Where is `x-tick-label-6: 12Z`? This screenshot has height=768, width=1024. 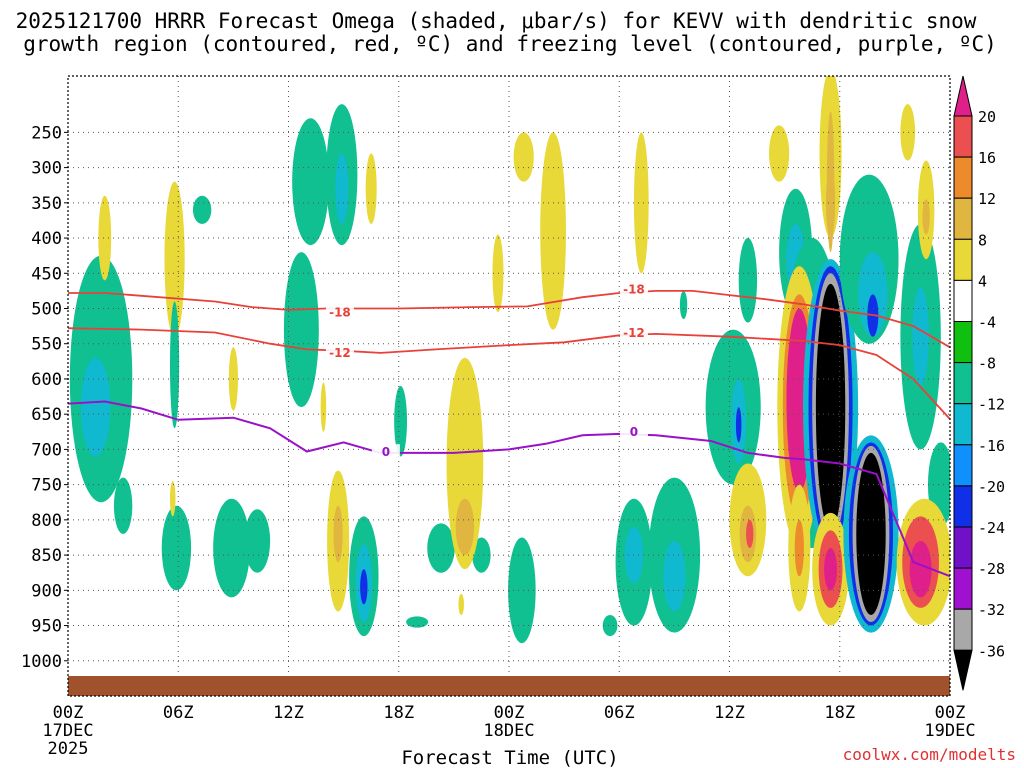
x-tick-label-6: 12Z is located at coordinates (729, 713).